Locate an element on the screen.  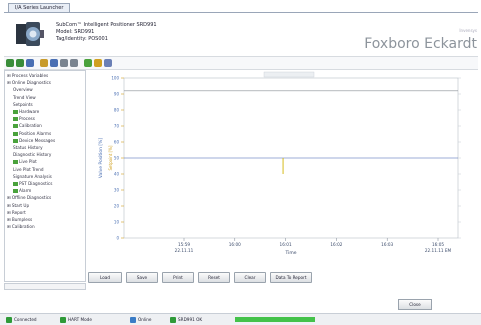
tree-item: ⊞ Process Variables is located at coordinates (27, 75).